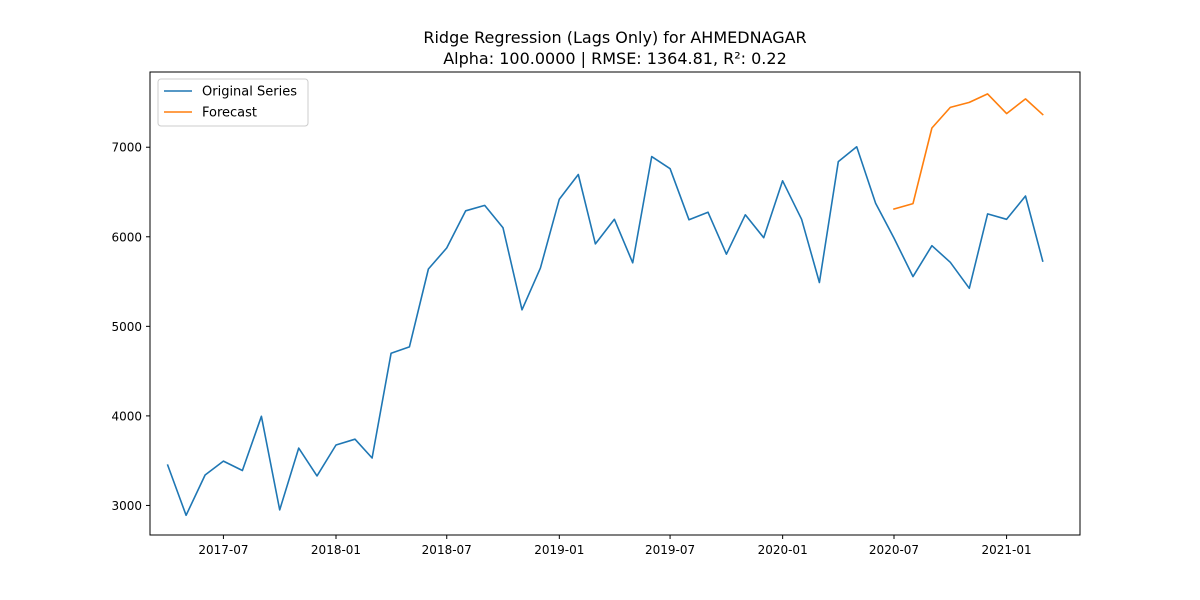 Image resolution: width=1200 pixels, height=600 pixels. I want to click on x-tick-label: 2019-01, so click(559, 550).